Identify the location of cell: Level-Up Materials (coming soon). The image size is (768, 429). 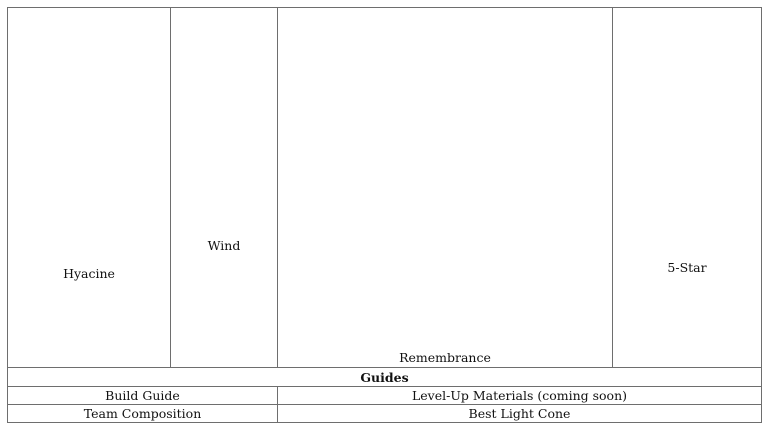
(519, 395).